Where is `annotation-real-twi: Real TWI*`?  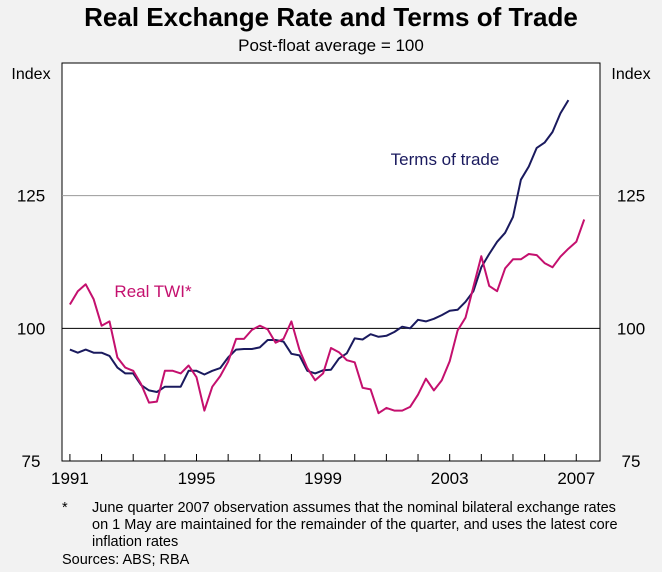 annotation-real-twi: Real TWI* is located at coordinates (153, 291).